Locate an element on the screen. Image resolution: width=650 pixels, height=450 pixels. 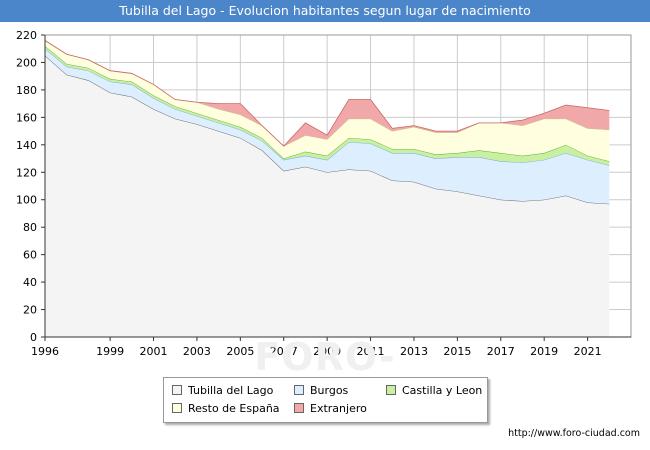
x-tick-label: 2003 is located at coordinates (197, 351).